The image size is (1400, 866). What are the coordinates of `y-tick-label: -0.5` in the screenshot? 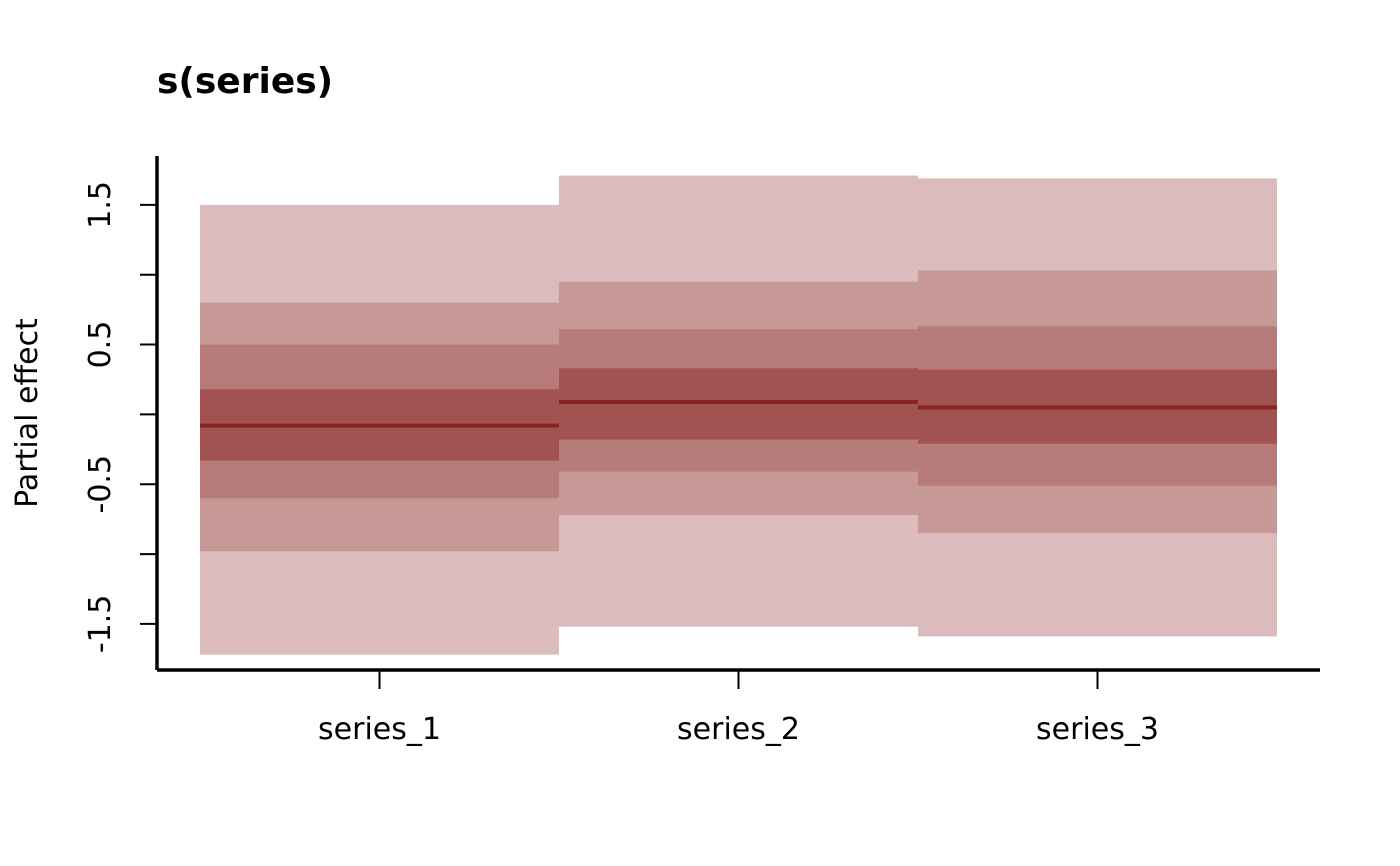 It's located at (100, 484).